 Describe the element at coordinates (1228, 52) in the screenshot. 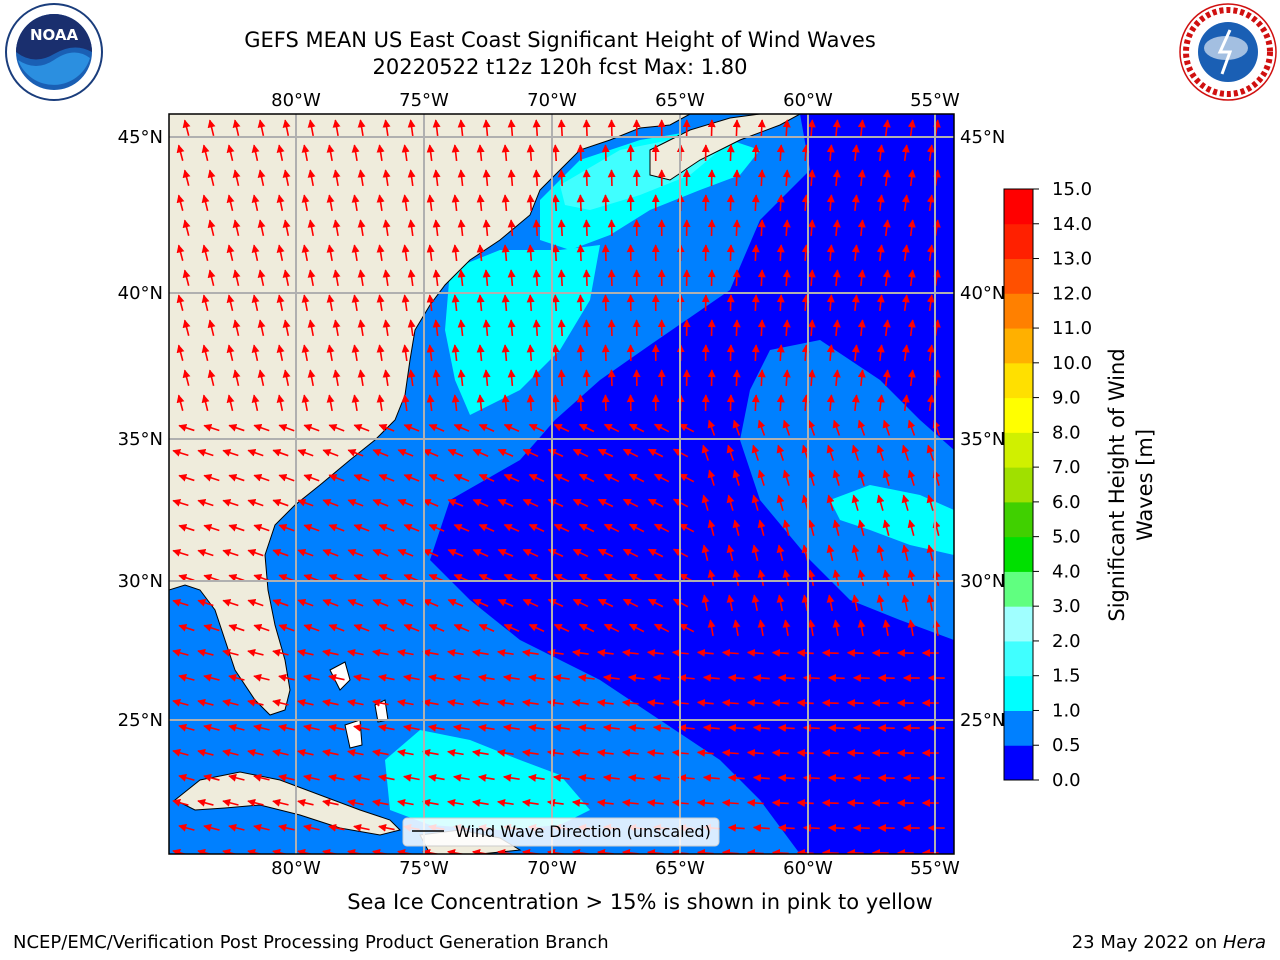

I see `nws-logo` at that location.